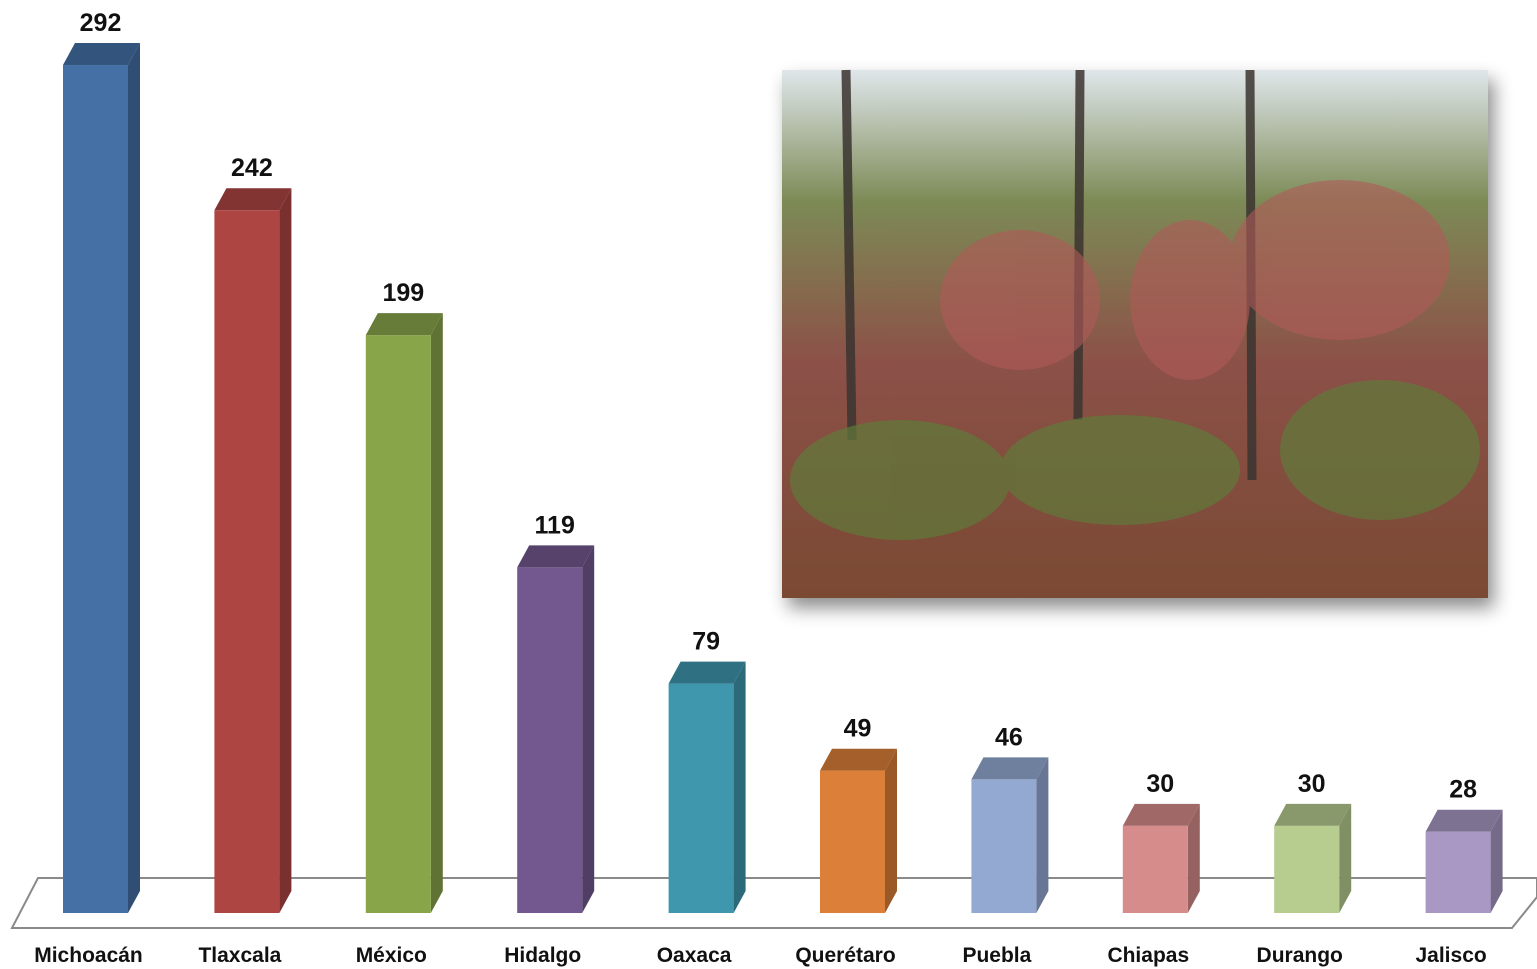 Image resolution: width=1537 pixels, height=969 pixels. Describe the element at coordinates (391, 955) in the screenshot. I see `x-tick-label: México` at that location.